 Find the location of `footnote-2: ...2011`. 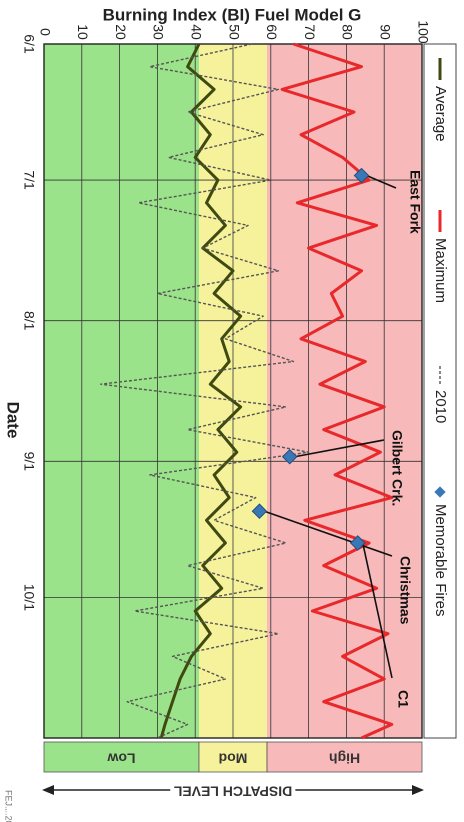

footnote-2: ...2011 is located at coordinates (9, 815).